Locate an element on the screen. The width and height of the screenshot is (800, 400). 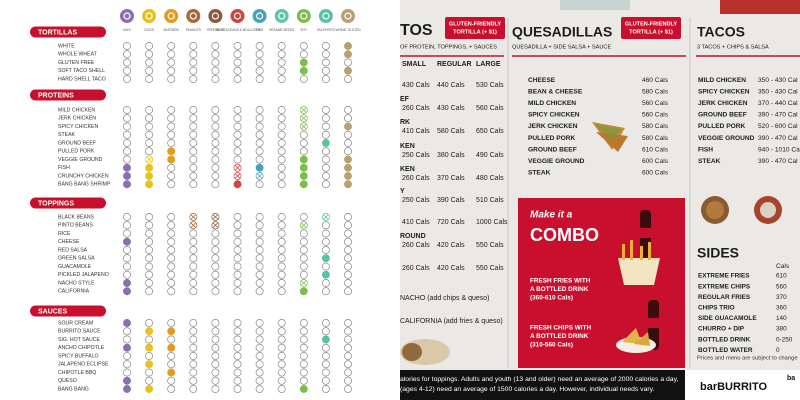
item-name: VEGGIE GROUND is located at coordinates (80, 160).